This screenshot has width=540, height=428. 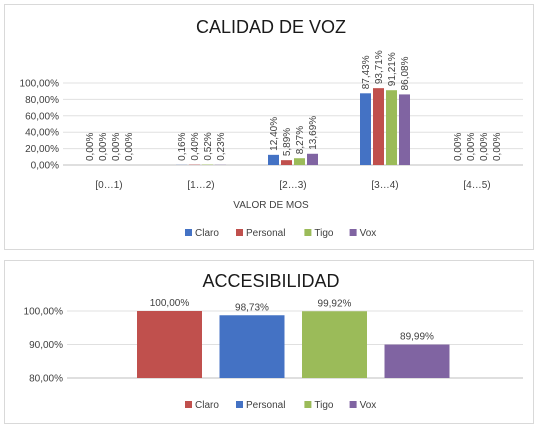 I want to click on data-label: 0,40%, so click(x=195, y=146).